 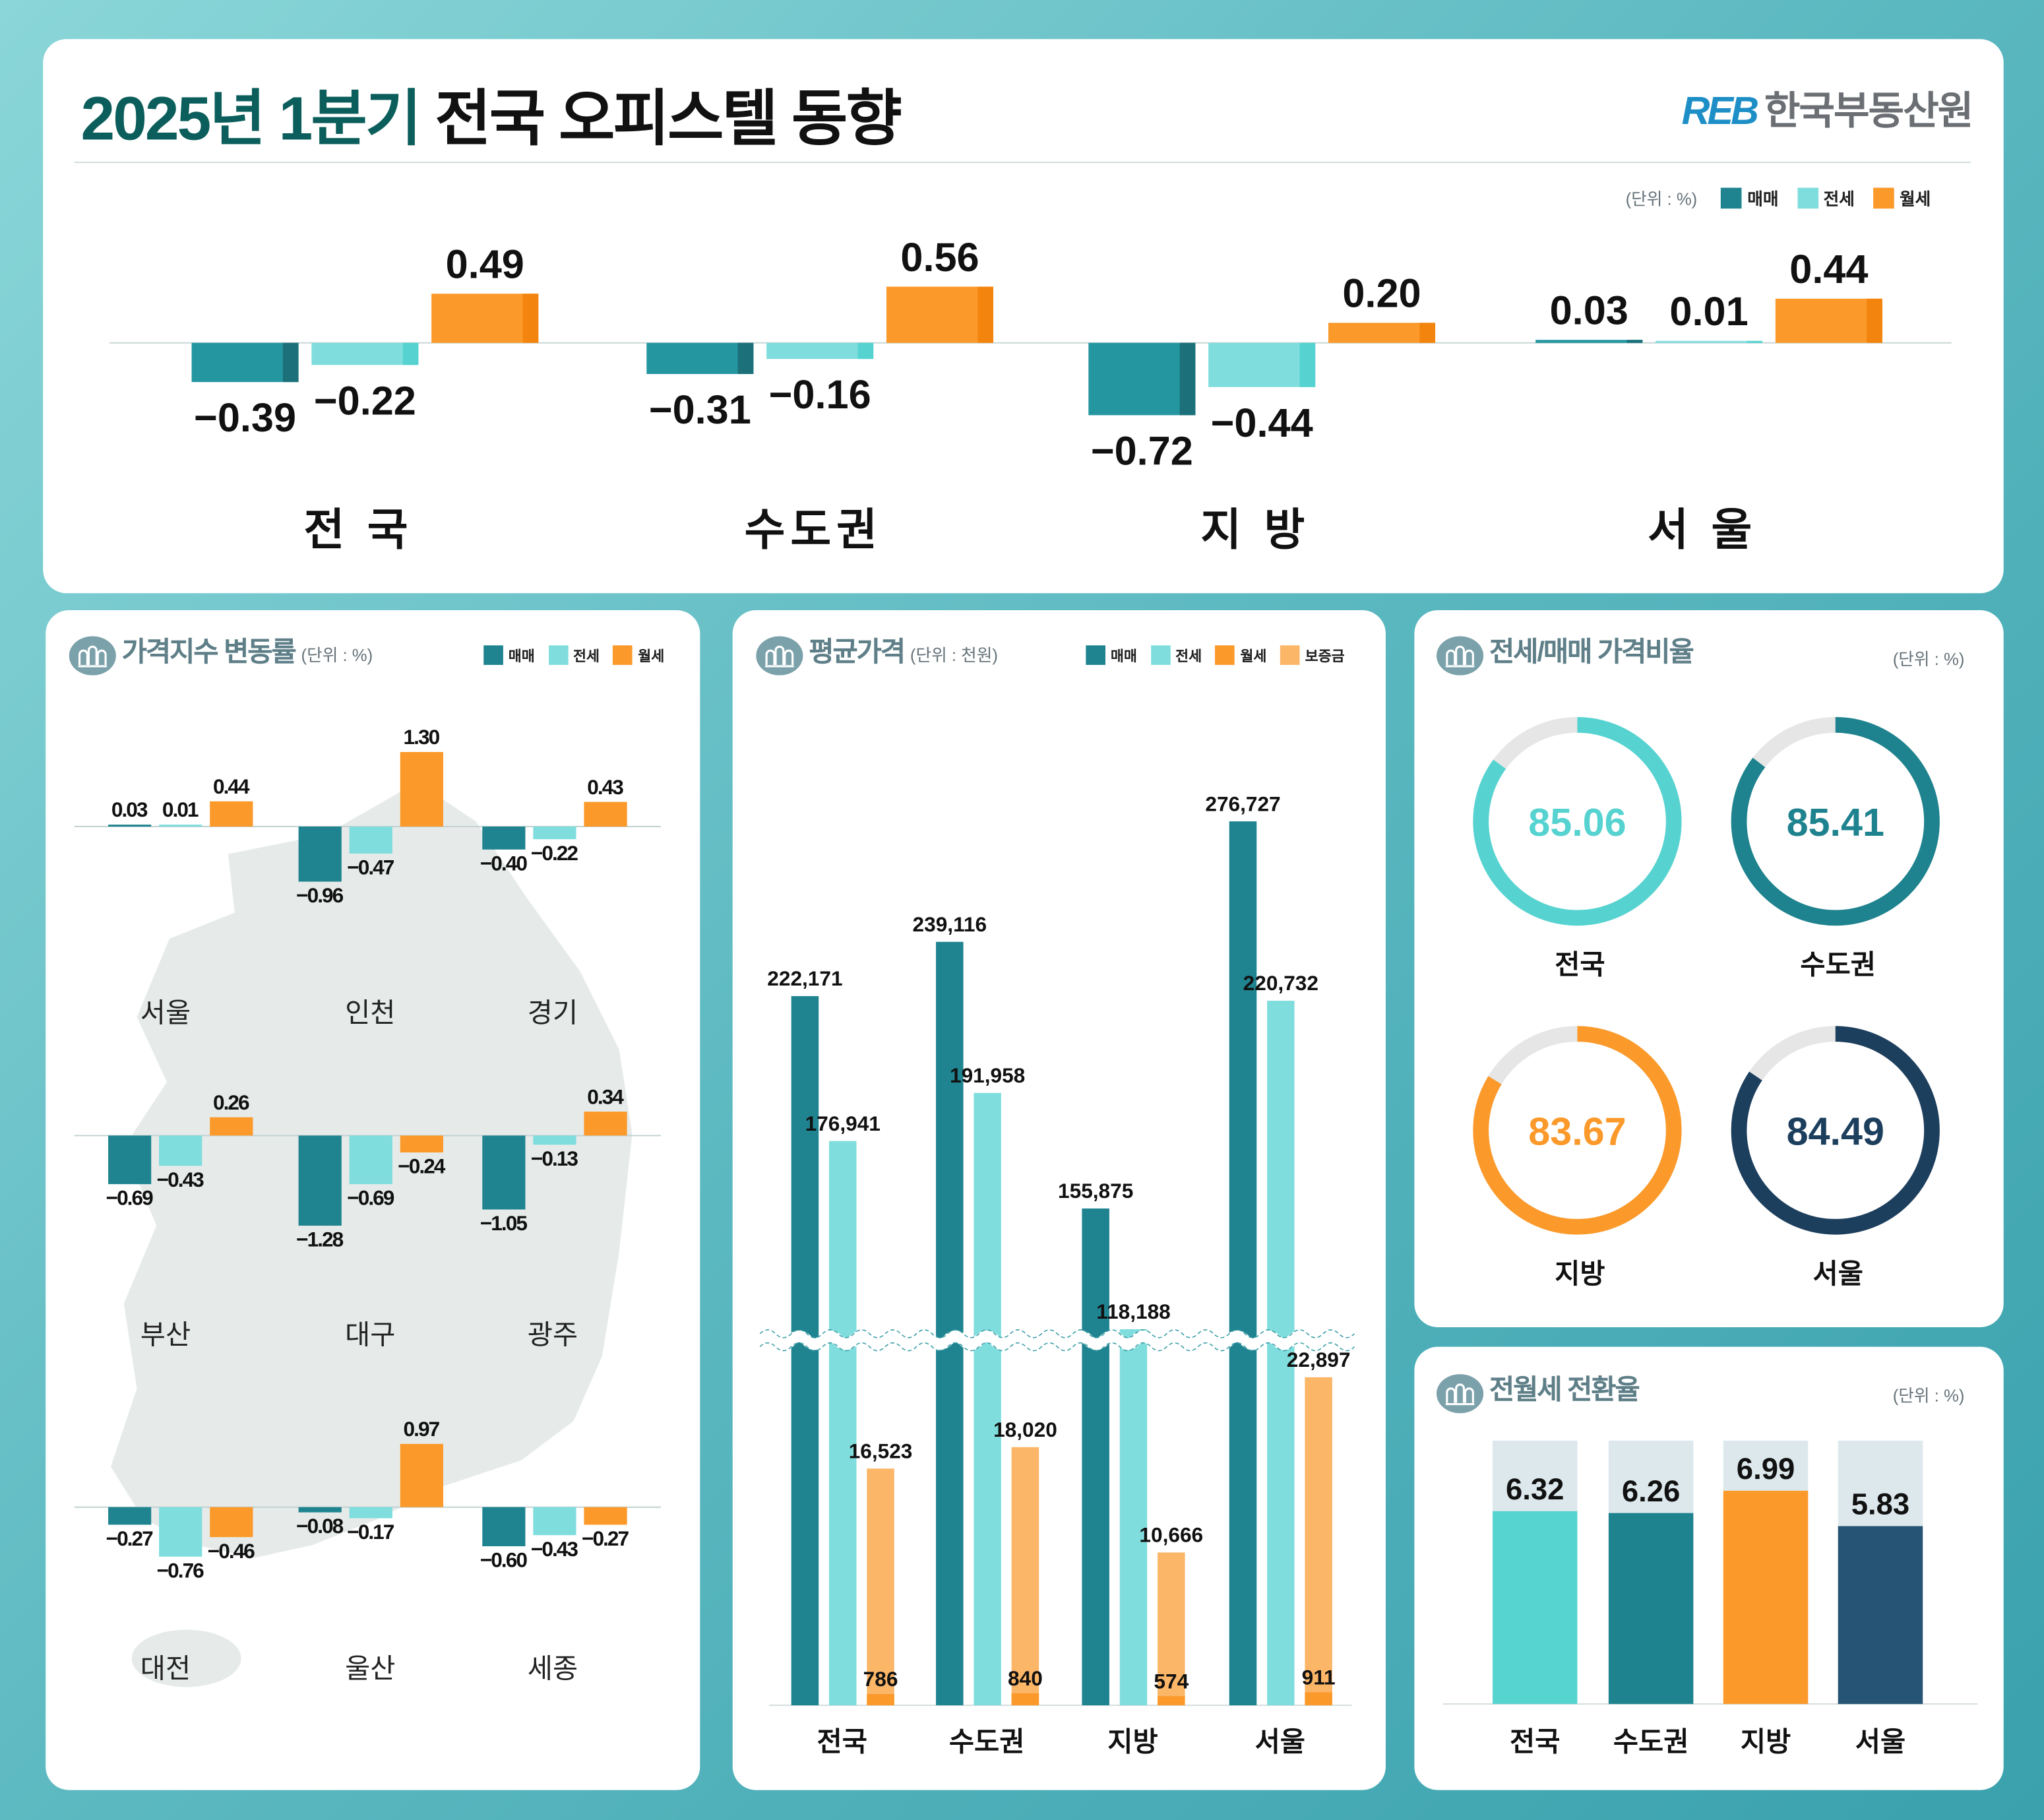 What do you see at coordinates (1290, 655) in the screenshot?
I see `legend-swatch-deposit` at bounding box center [1290, 655].